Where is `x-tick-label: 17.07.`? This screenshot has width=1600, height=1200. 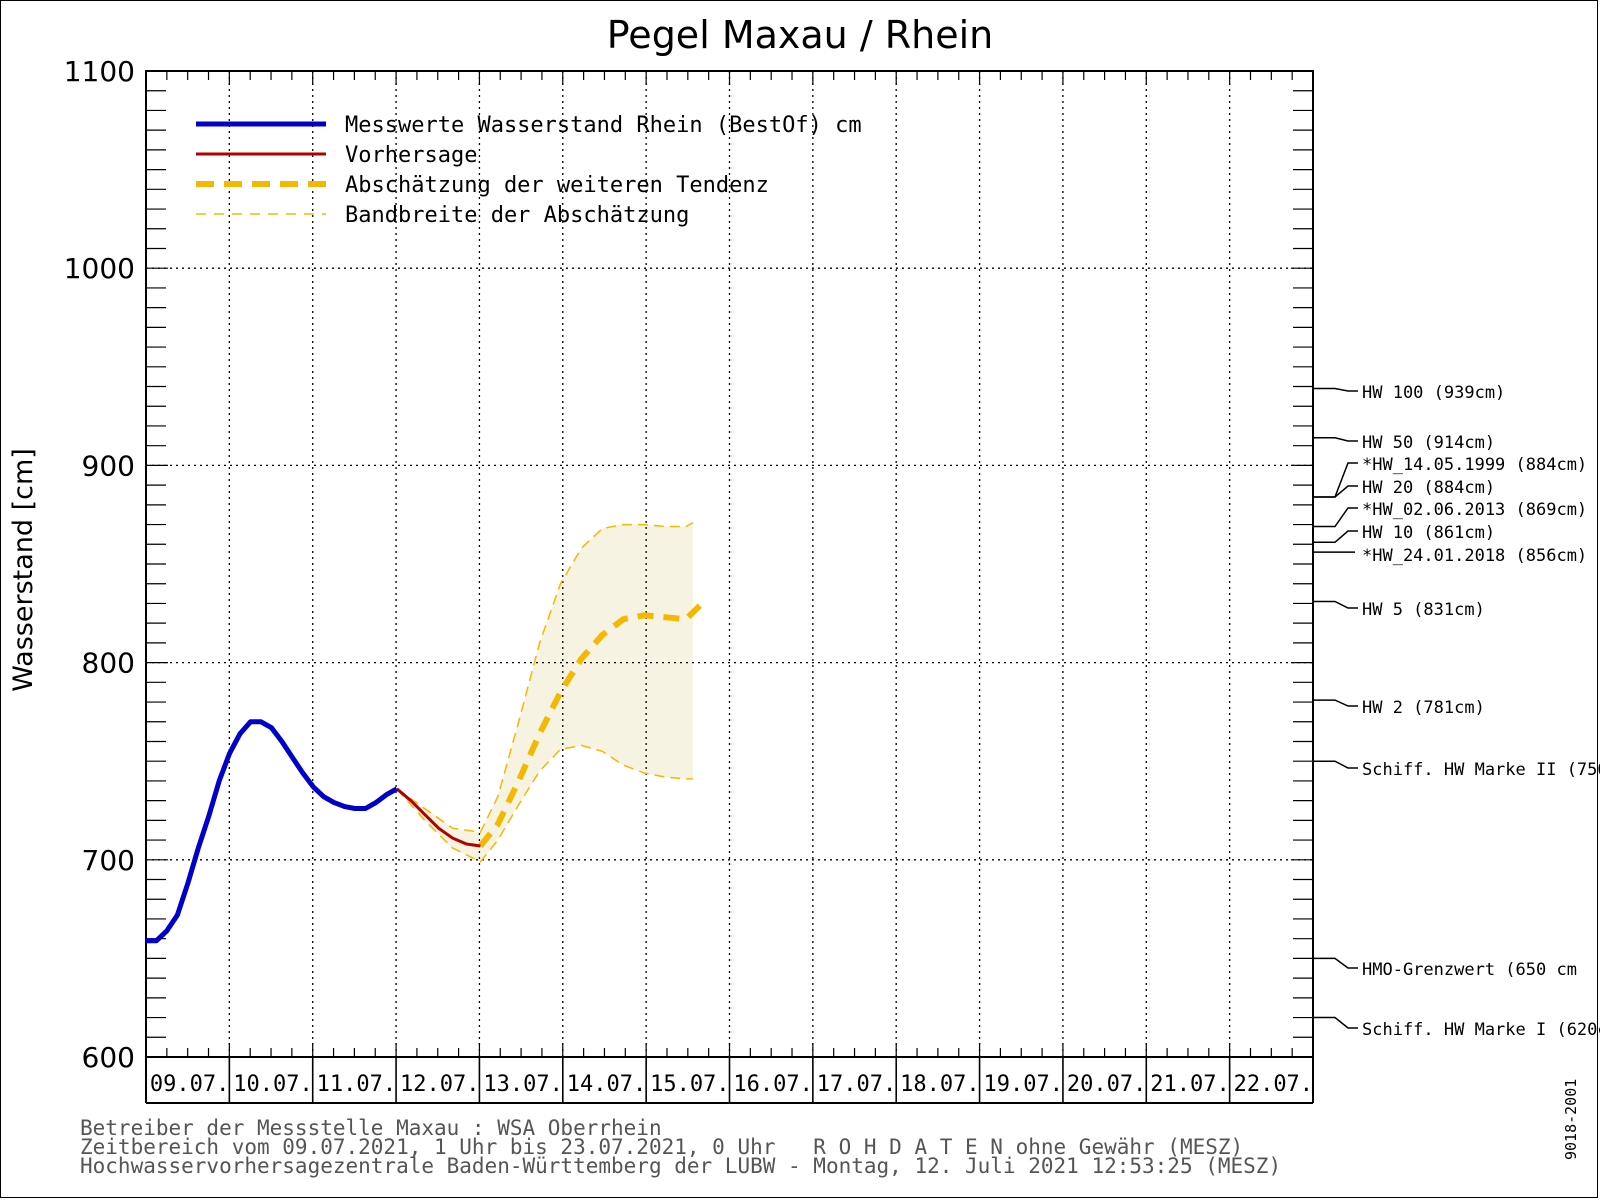 x-tick-label: 17.07. is located at coordinates (856, 1084).